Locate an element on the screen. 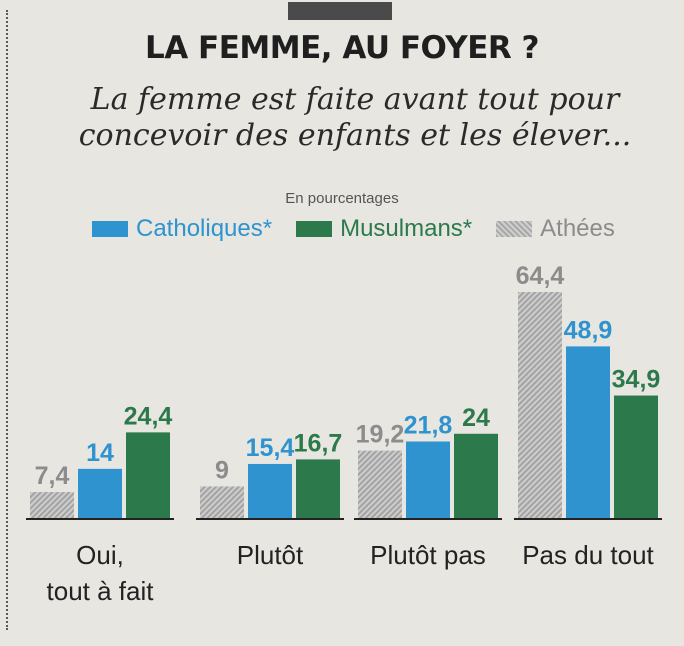 This screenshot has height=646, width=684. bar-catholiques-pas-du-tout is located at coordinates (588, 432).